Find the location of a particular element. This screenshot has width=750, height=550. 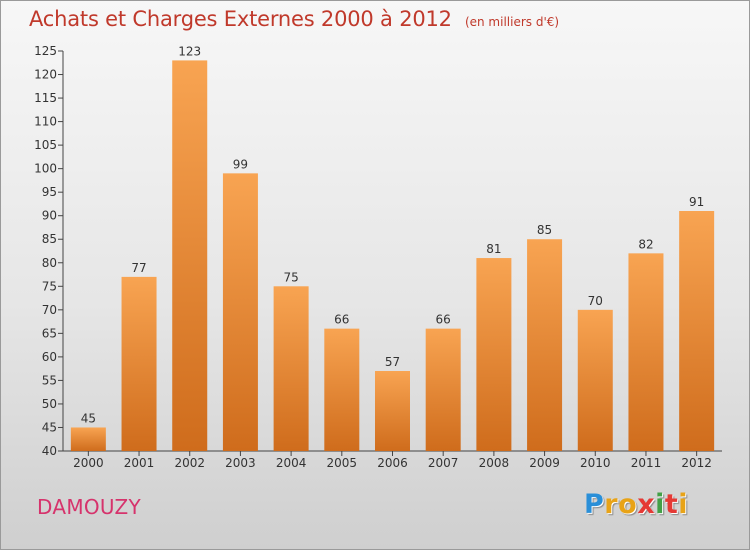

bar-2005 is located at coordinates (342, 389).